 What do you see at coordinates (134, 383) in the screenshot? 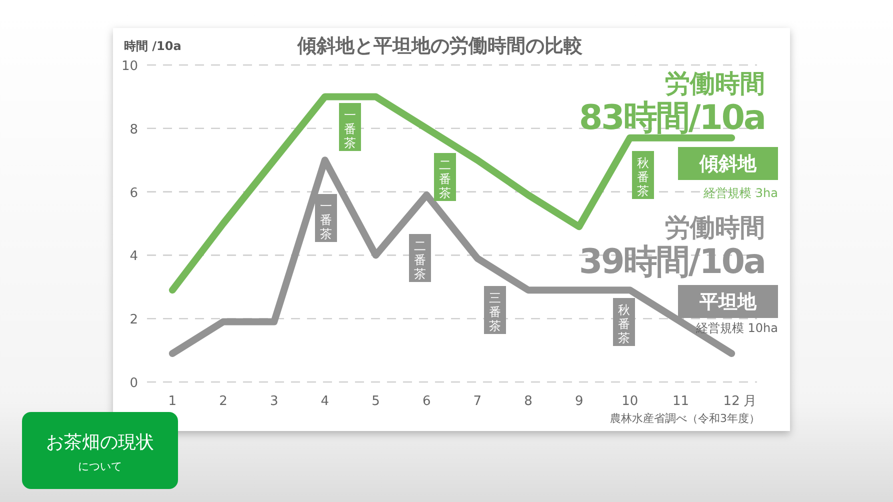
I see `y-tick-label: 0` at bounding box center [134, 383].